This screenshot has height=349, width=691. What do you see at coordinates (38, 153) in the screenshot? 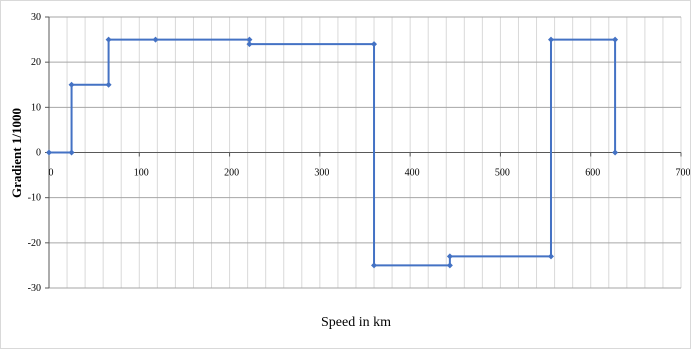
I see `y-tick-label: 0` at bounding box center [38, 153].